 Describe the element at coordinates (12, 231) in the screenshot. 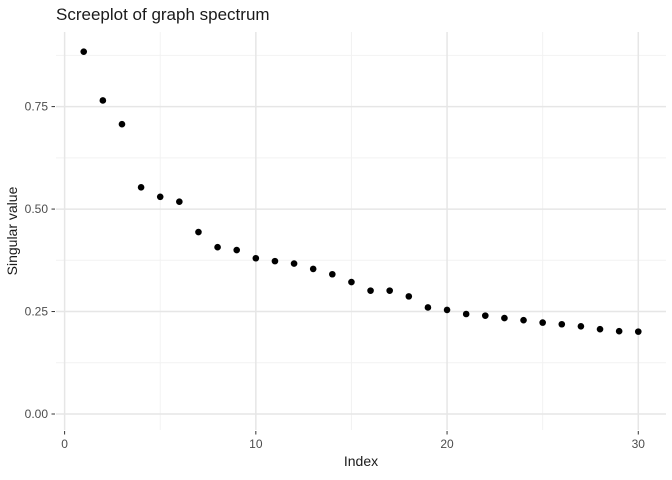

I see `y-axis-title: Singular value` at that location.